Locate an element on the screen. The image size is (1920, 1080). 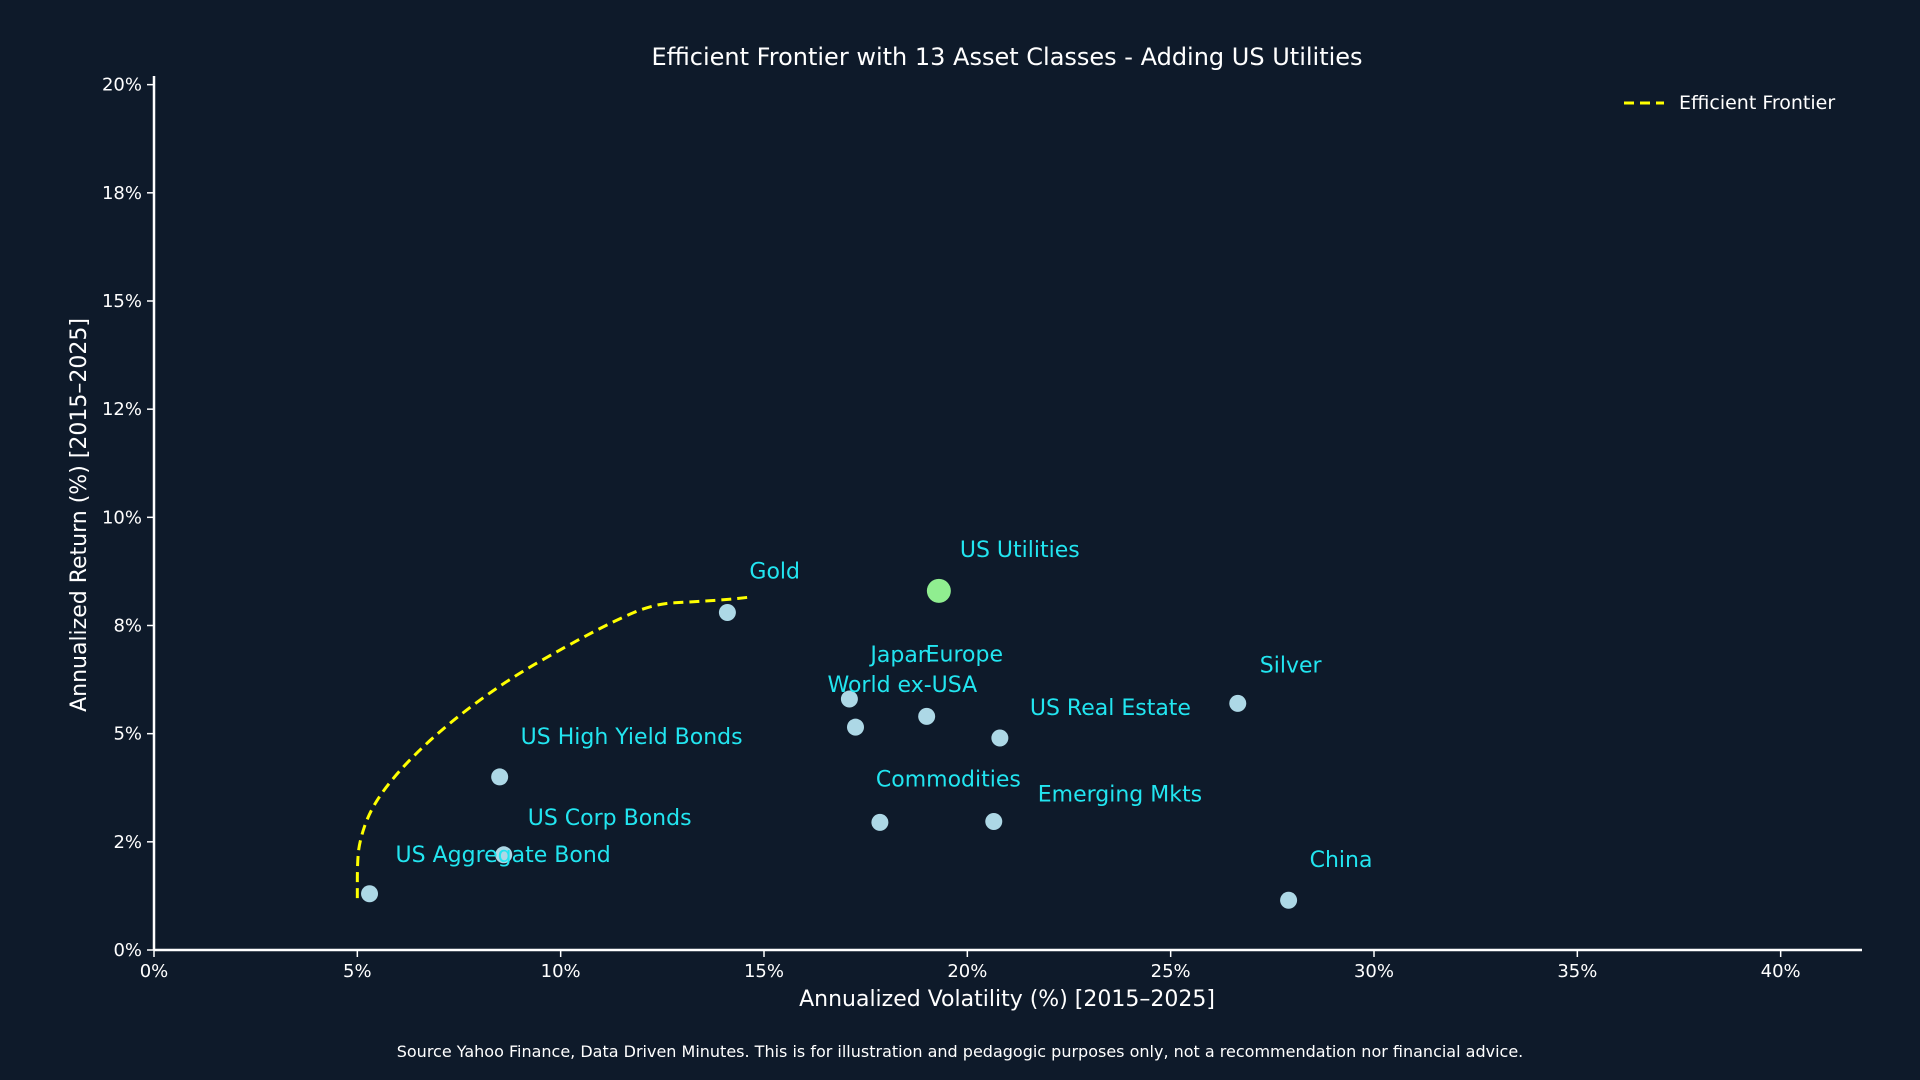
point-us-real-estate is located at coordinates (1000, 738).